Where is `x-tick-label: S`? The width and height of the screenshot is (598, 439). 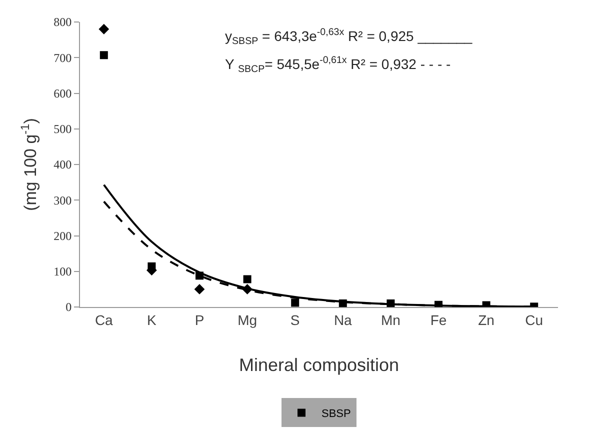
x-tick-label: S is located at coordinates (295, 320).